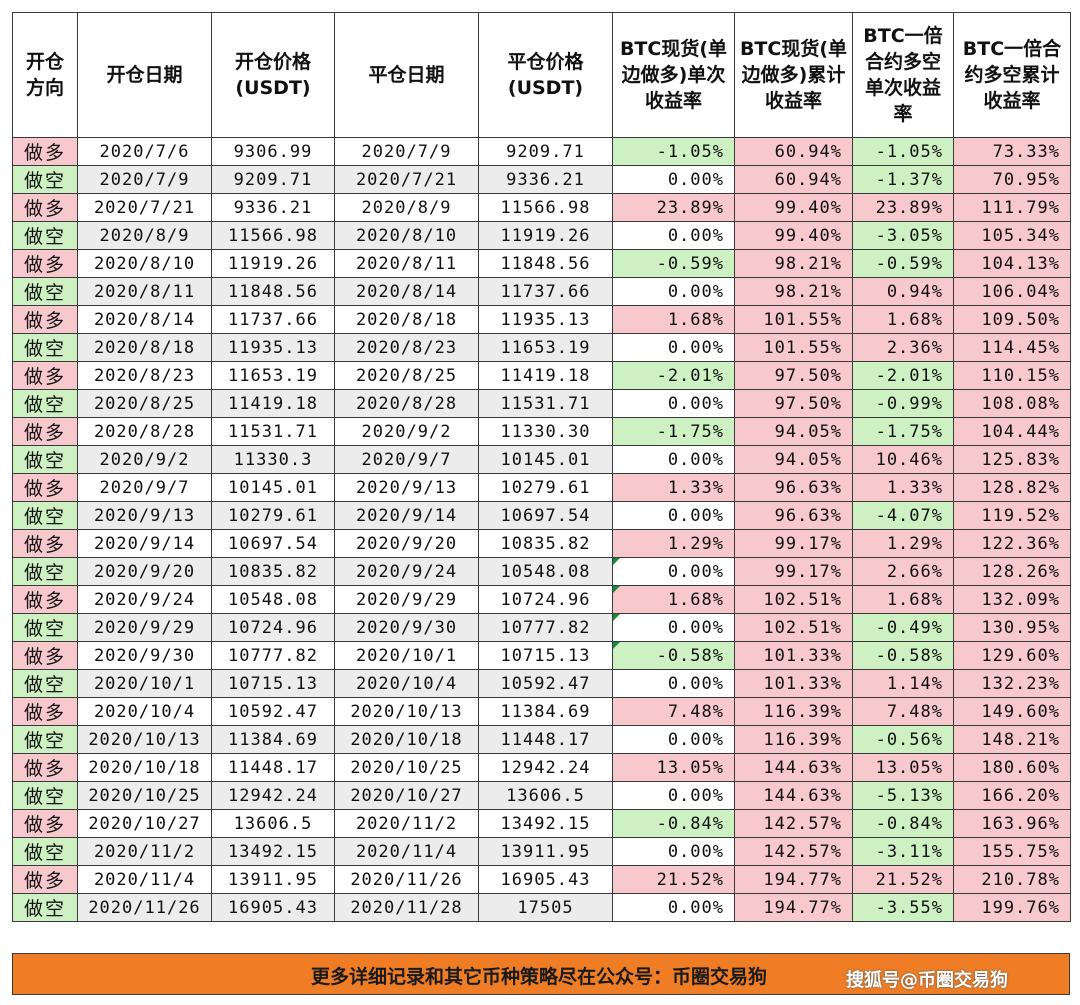  Describe the element at coordinates (793, 487) in the screenshot. I see `spot-cumulative-return-cell: 96.63%` at that location.